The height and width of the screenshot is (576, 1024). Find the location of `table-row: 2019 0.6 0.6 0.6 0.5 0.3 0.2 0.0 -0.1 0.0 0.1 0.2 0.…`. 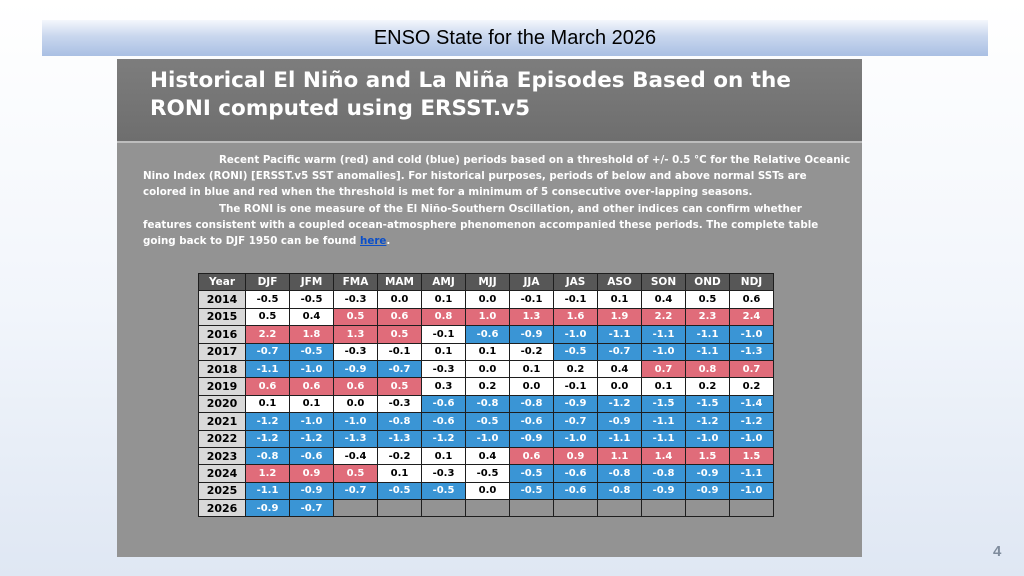

table-row: 2019 0.6 0.6 0.6 0.5 0.3 0.2 0.0 -0.1 0.0 0.1 0.2 0.… is located at coordinates (486, 386).